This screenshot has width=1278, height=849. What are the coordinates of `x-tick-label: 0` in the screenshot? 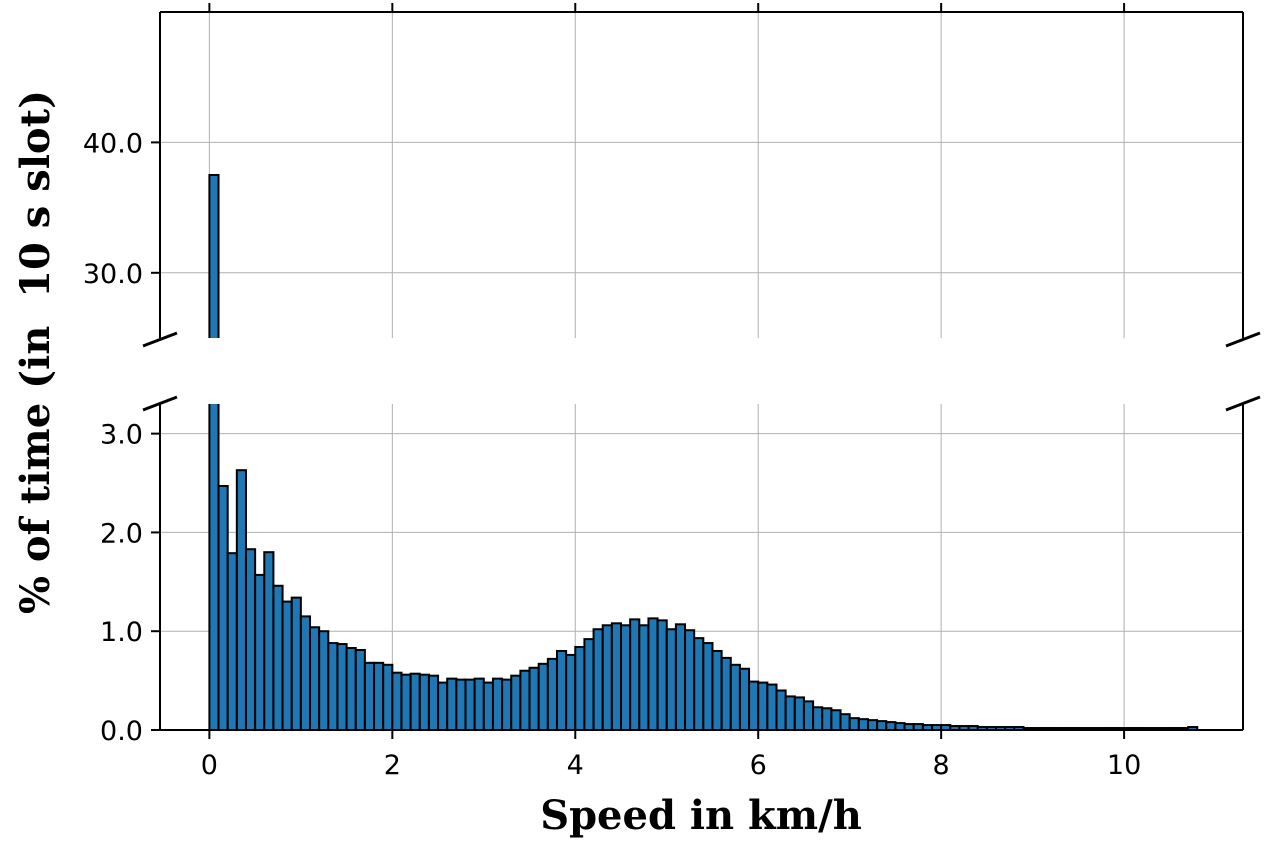 It's located at (209, 765).